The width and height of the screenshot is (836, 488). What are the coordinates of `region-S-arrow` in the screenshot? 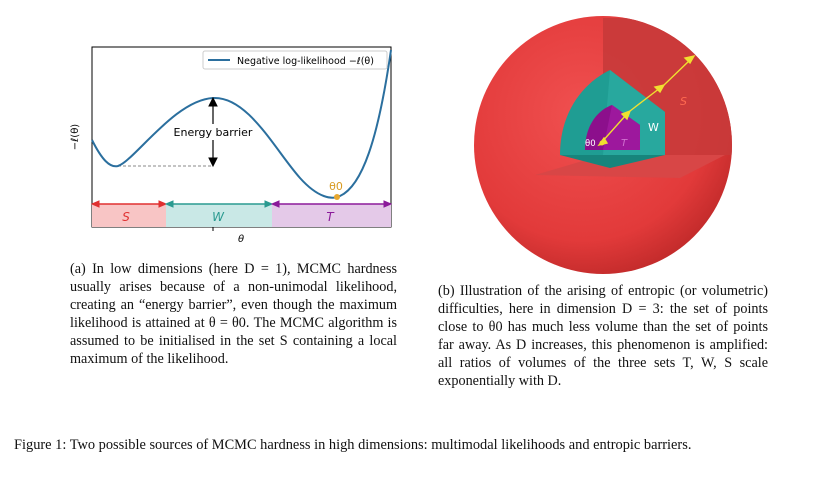 It's located at (129, 204).